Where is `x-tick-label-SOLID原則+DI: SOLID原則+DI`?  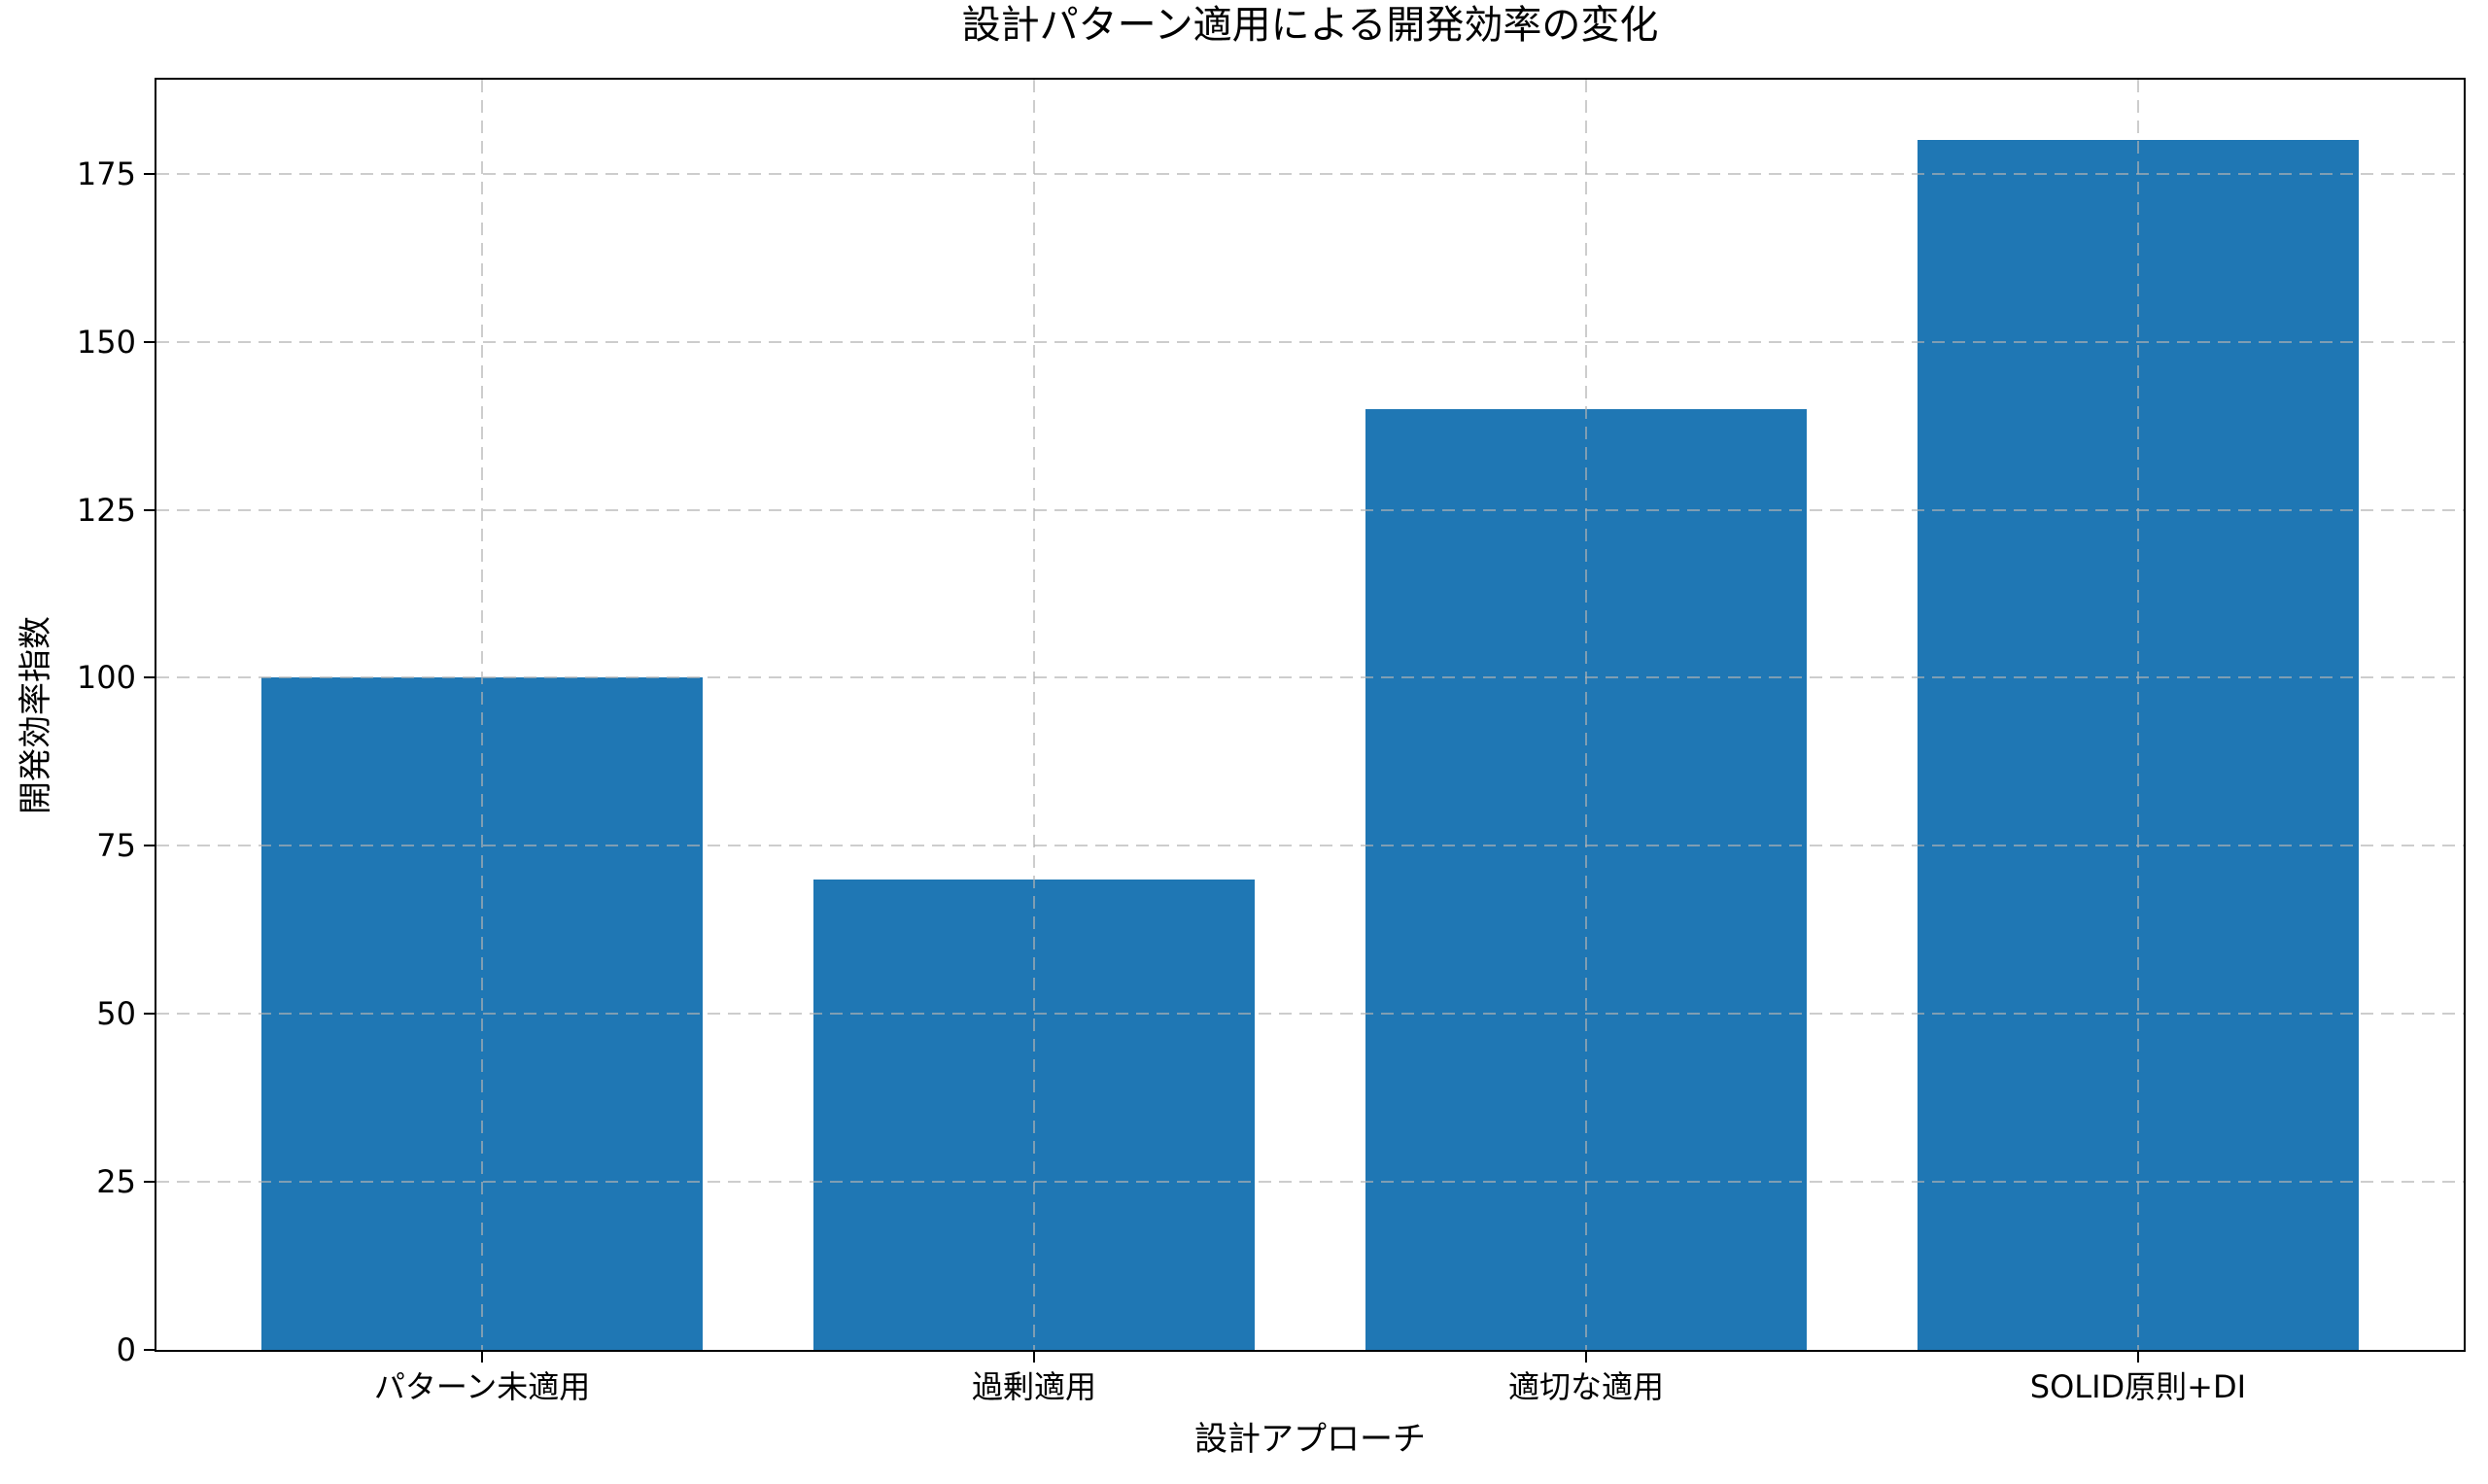
x-tick-label-SOLID原則+DI: SOLID原則+DI is located at coordinates (2138, 1386).